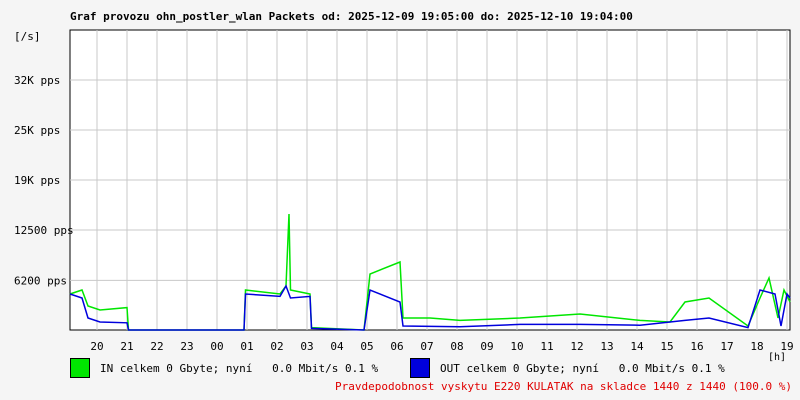 This screenshot has width=800, height=400. What do you see at coordinates (37, 130) in the screenshot?
I see `y-tick-label: 25K pps` at bounding box center [37, 130].